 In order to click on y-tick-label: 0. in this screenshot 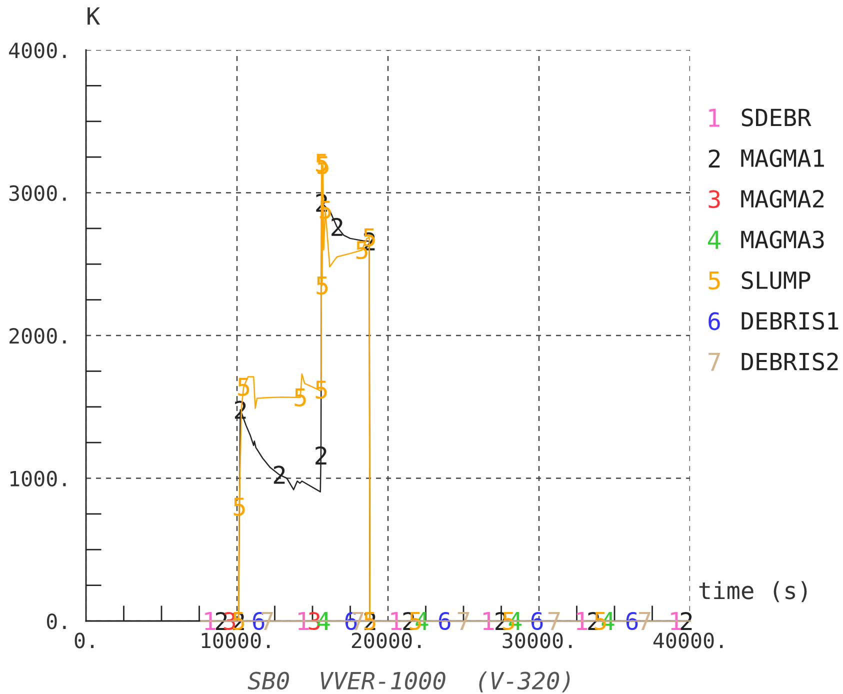, I will do `click(56, 622)`.